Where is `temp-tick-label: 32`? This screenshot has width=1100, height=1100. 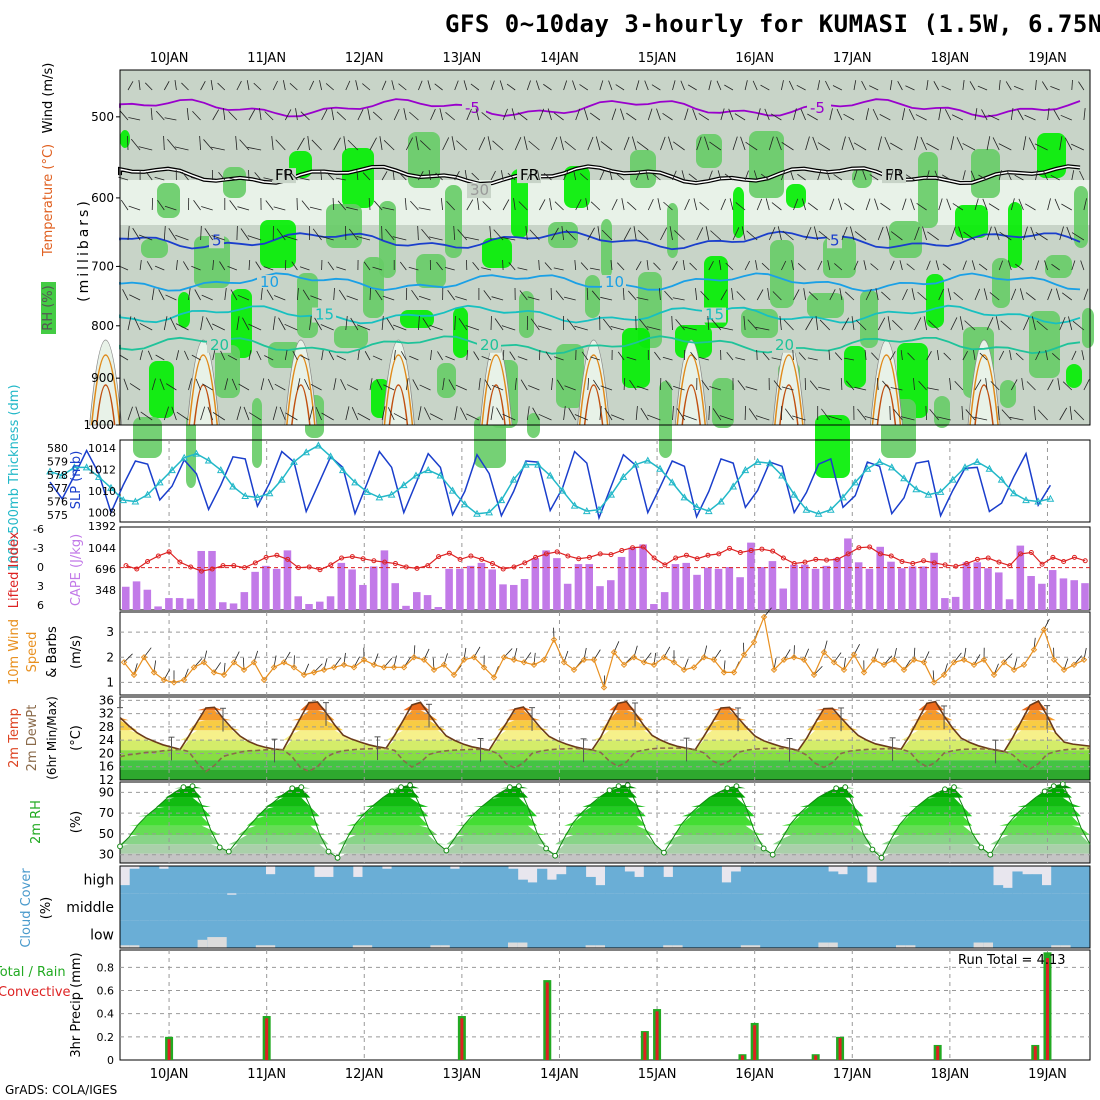 temp-tick-label: 32 is located at coordinates (106, 714).